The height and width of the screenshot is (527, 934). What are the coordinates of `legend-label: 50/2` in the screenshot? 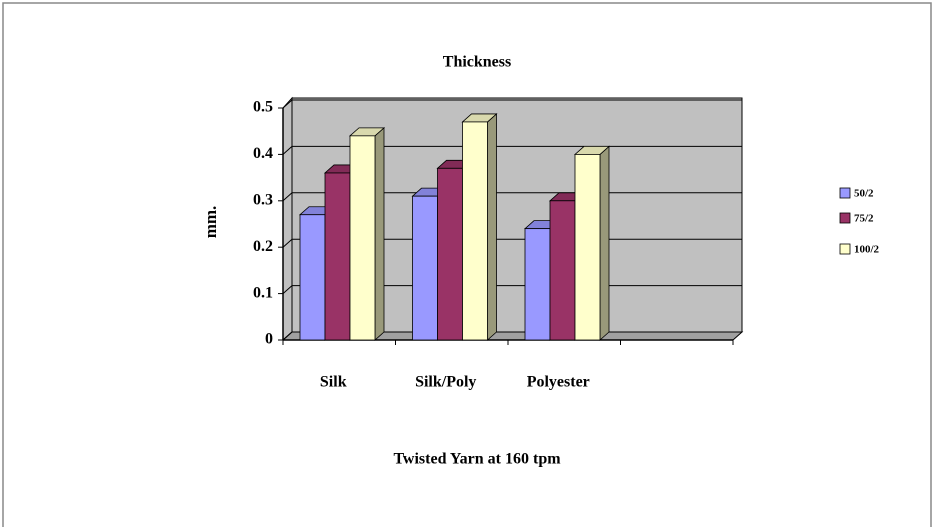 It's located at (864, 194).